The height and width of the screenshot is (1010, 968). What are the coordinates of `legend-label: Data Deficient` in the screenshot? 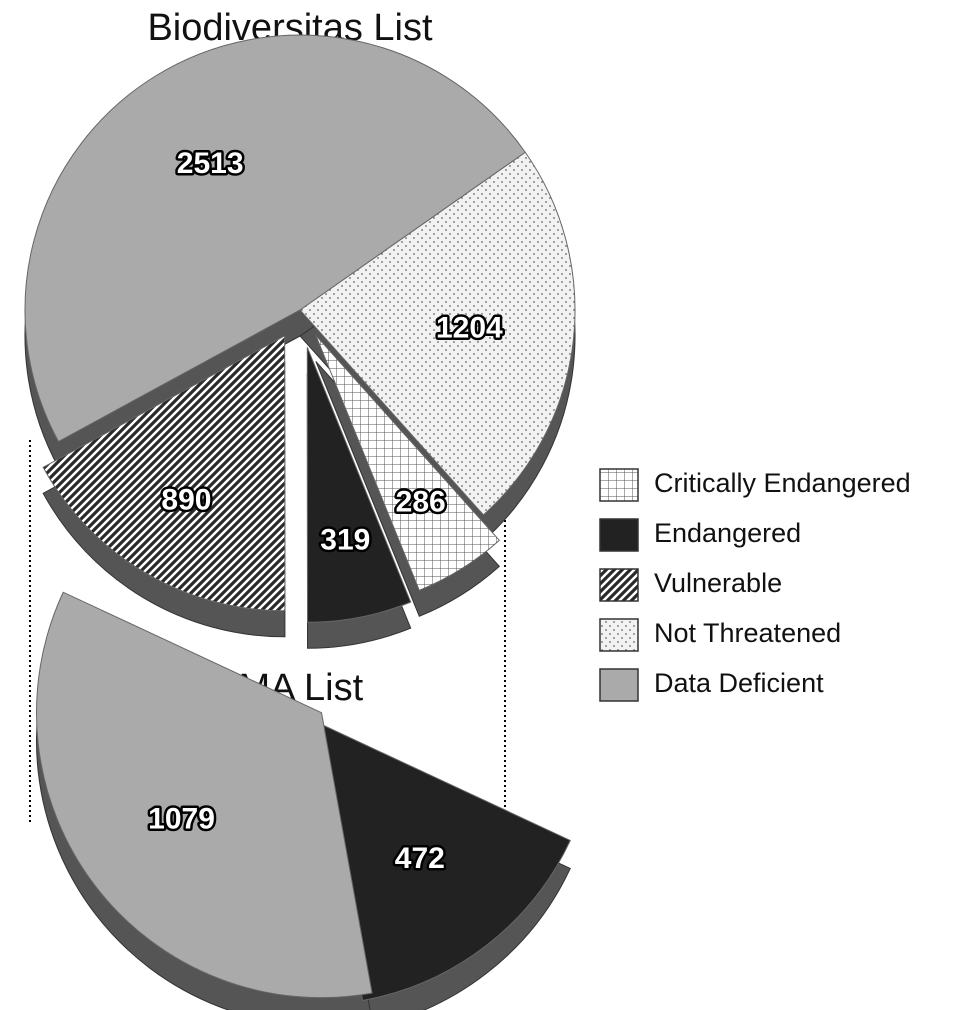 It's located at (739, 683).